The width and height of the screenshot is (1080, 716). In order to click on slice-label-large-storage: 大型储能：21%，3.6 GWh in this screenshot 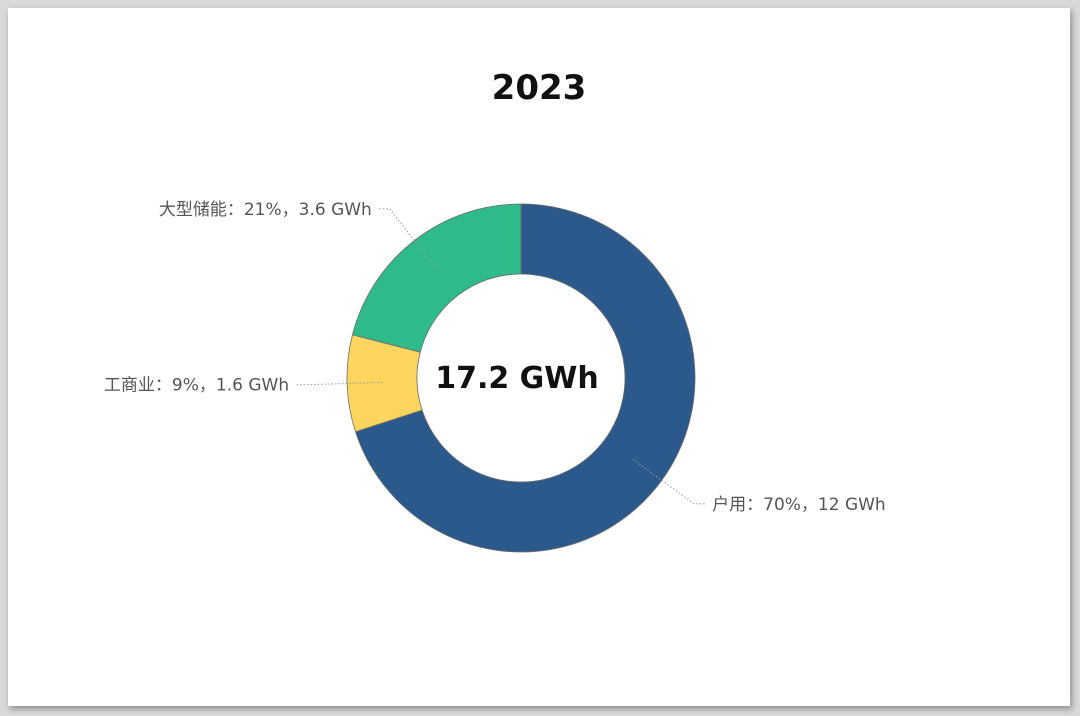, I will do `click(265, 210)`.